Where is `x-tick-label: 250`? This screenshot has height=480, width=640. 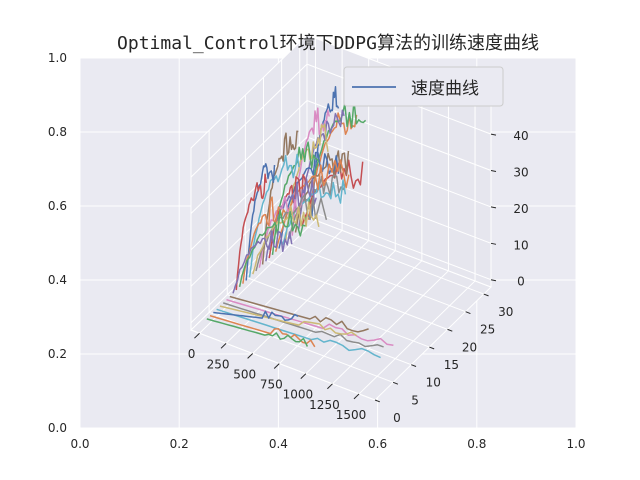
x-tick-label: 250 is located at coordinates (218, 364).